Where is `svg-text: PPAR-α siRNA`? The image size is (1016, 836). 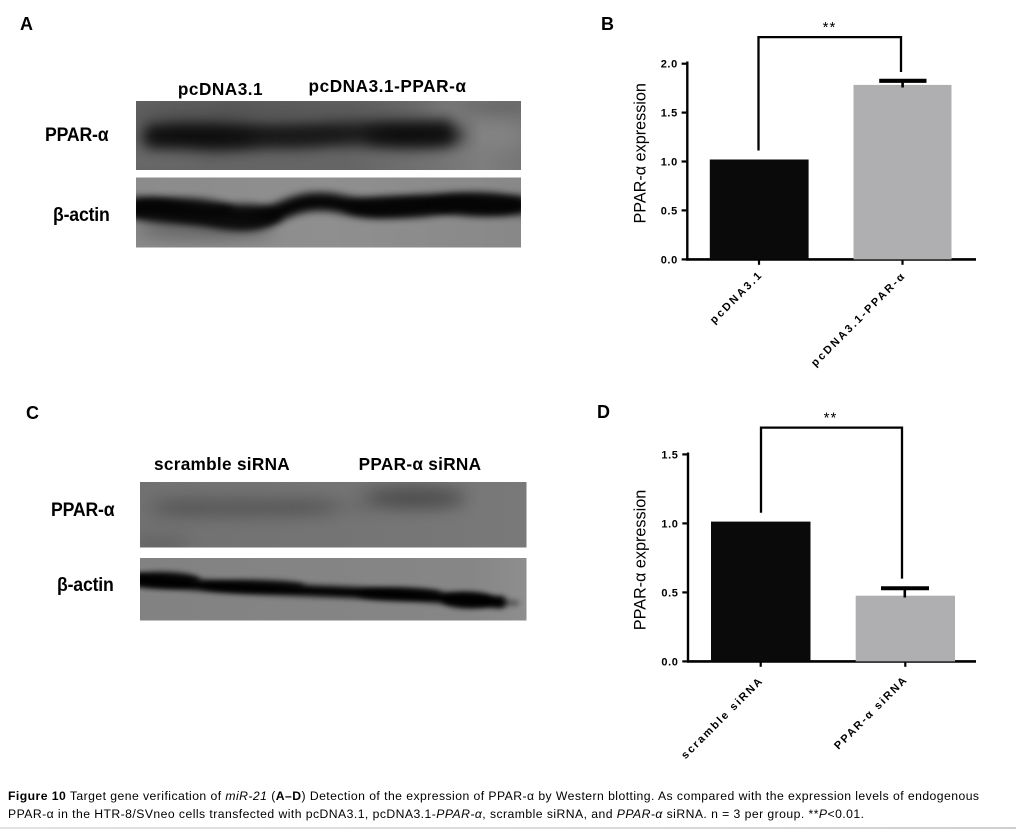
svg-text: PPAR-α siRNA is located at coordinates (871, 713).